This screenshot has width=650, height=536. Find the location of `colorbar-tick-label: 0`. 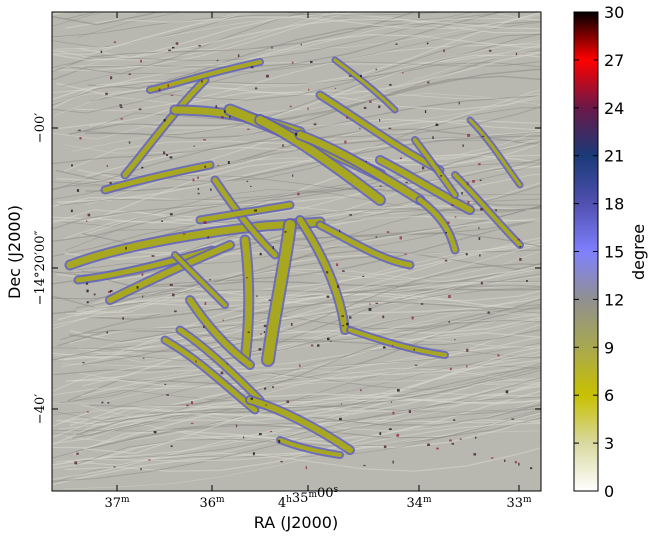

colorbar-tick-label: 0 is located at coordinates (609, 491).